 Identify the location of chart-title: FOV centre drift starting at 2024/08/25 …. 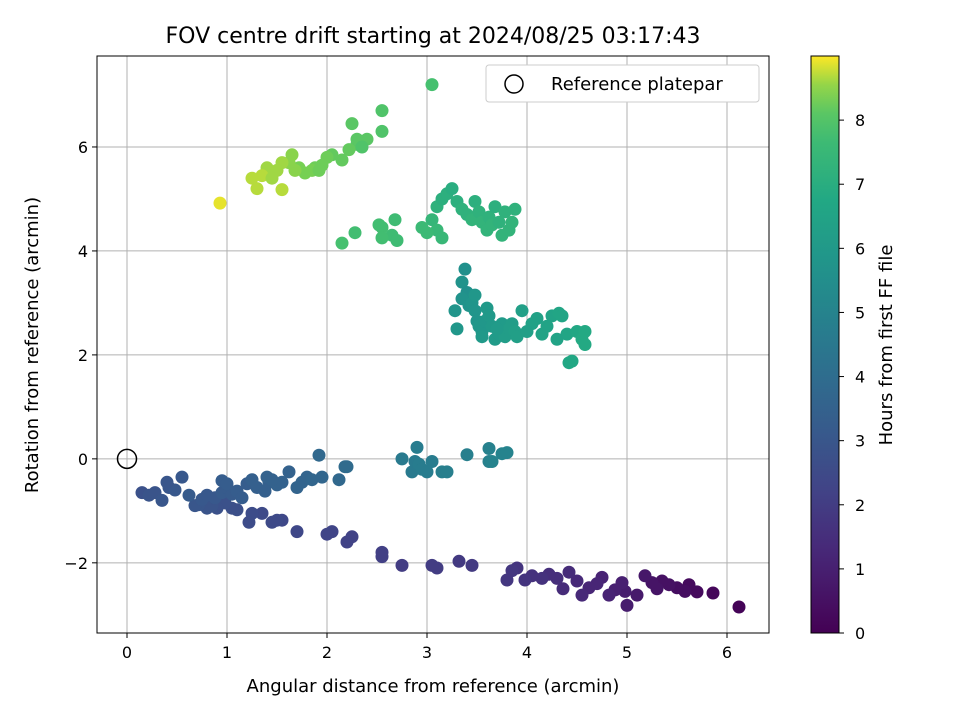
(433, 36).